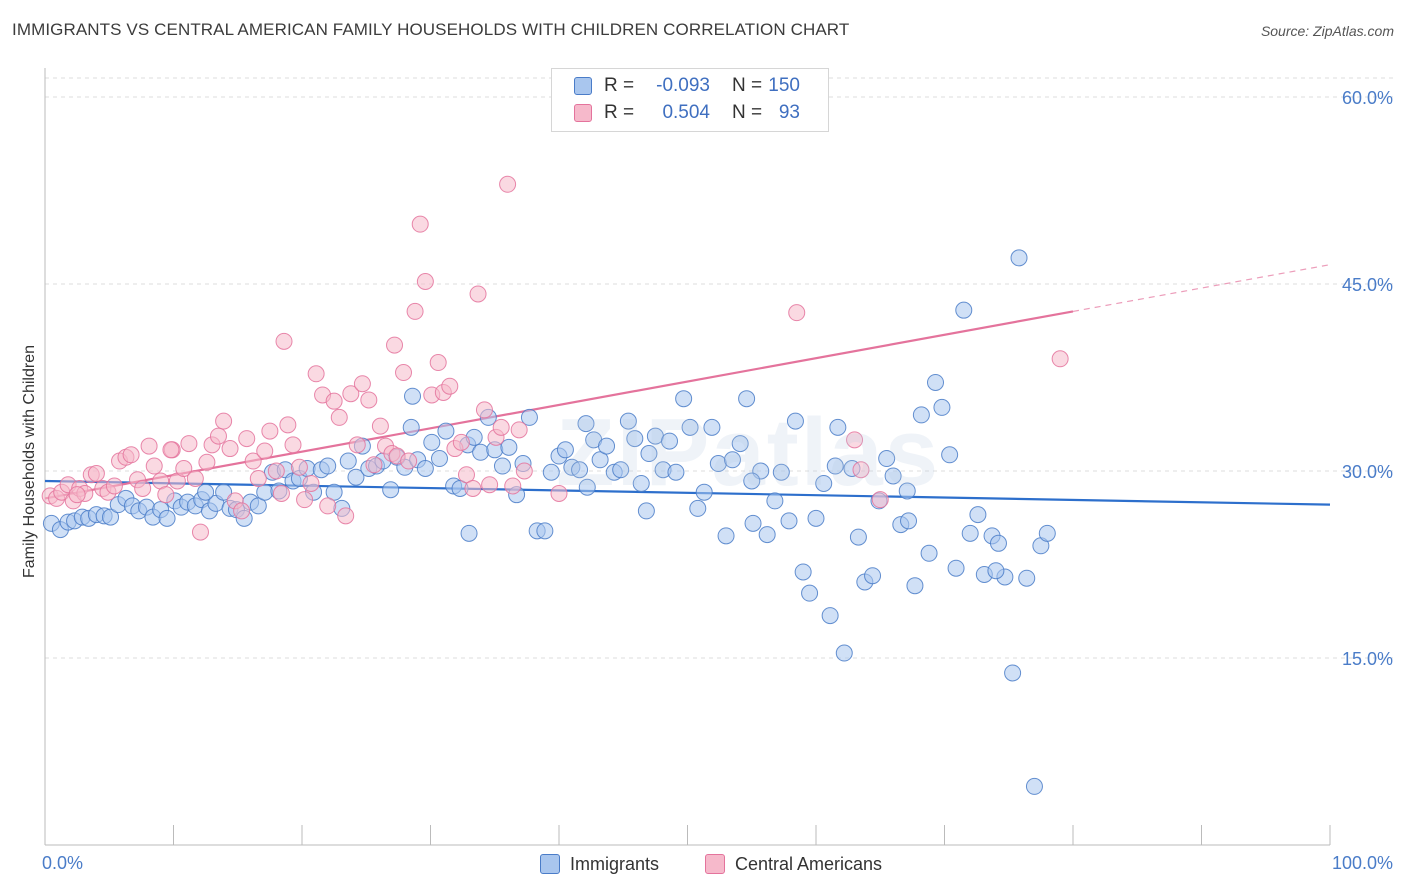 The height and width of the screenshot is (892, 1406). I want to click on legend-item-immigrants: Immigrants, so click(599, 864).